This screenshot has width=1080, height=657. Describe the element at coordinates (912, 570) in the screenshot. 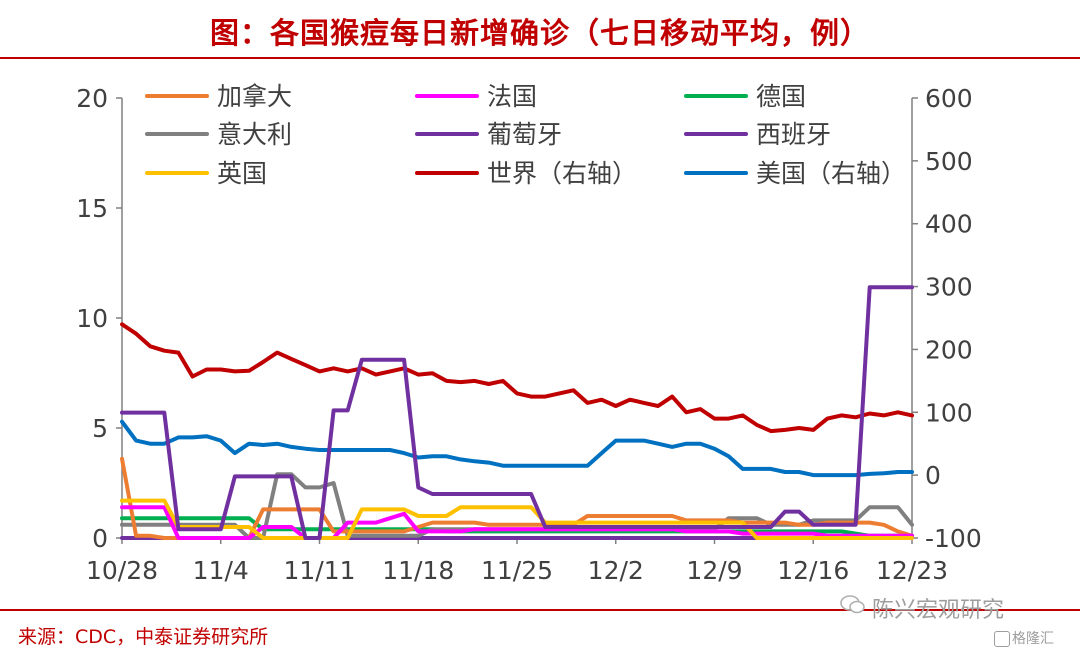

I see `x-tick-label: 12/23` at that location.